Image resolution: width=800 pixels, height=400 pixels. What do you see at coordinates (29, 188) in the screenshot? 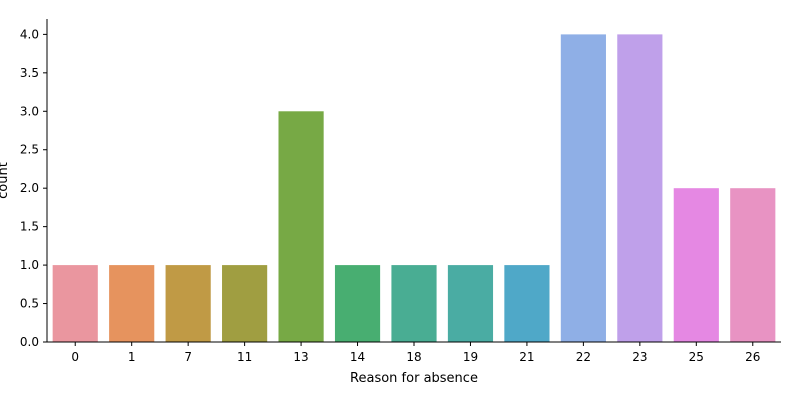
I see `y-tick-label: 2.0` at bounding box center [29, 188].